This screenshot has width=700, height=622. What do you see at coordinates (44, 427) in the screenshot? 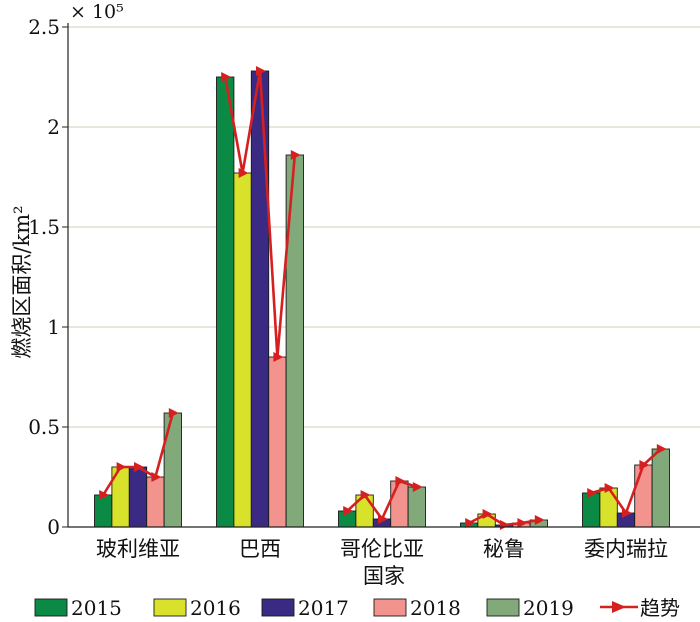
I see `y-tick-label: 0.5` at bounding box center [44, 427].